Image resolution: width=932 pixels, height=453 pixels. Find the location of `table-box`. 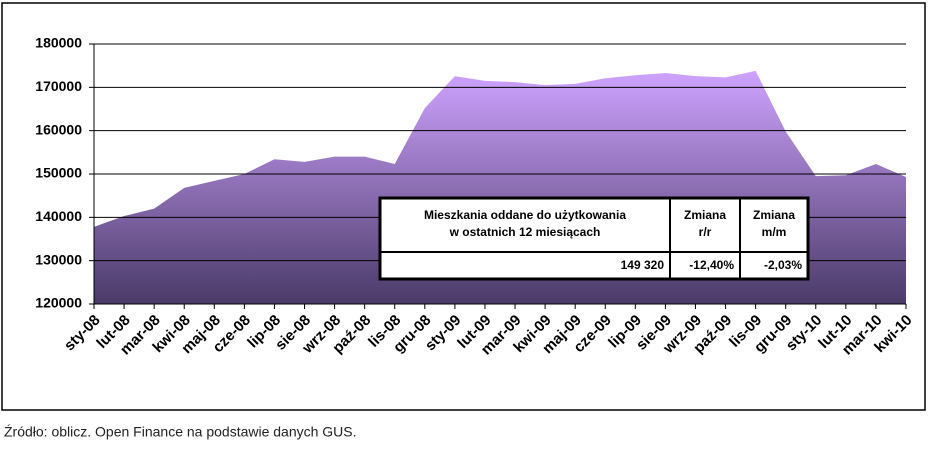

table-box is located at coordinates (594, 238).